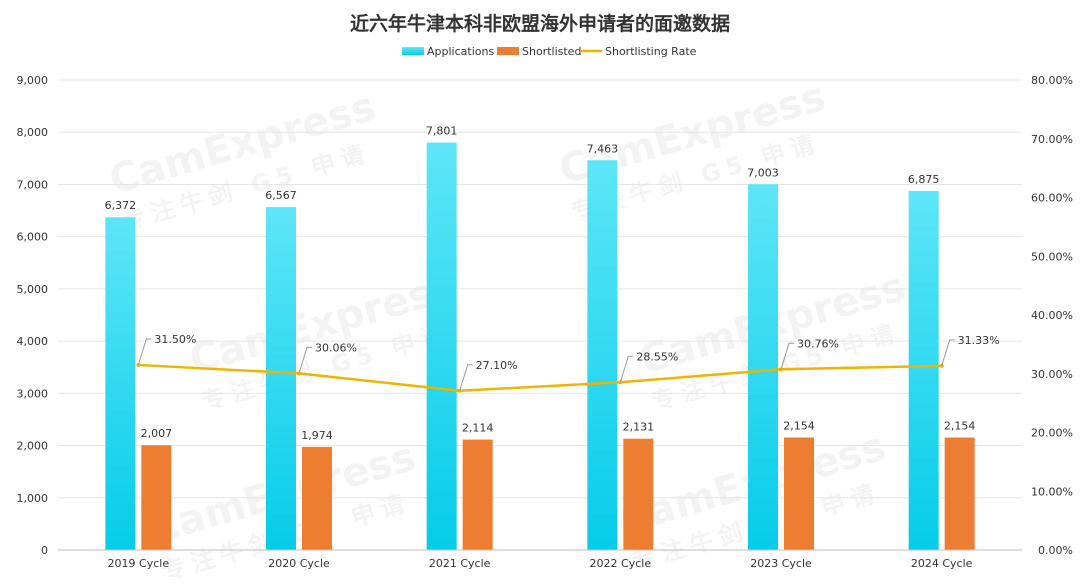 This screenshot has height=587, width=1080. I want to click on x-tick-label: 2023 Cycle, so click(781, 563).